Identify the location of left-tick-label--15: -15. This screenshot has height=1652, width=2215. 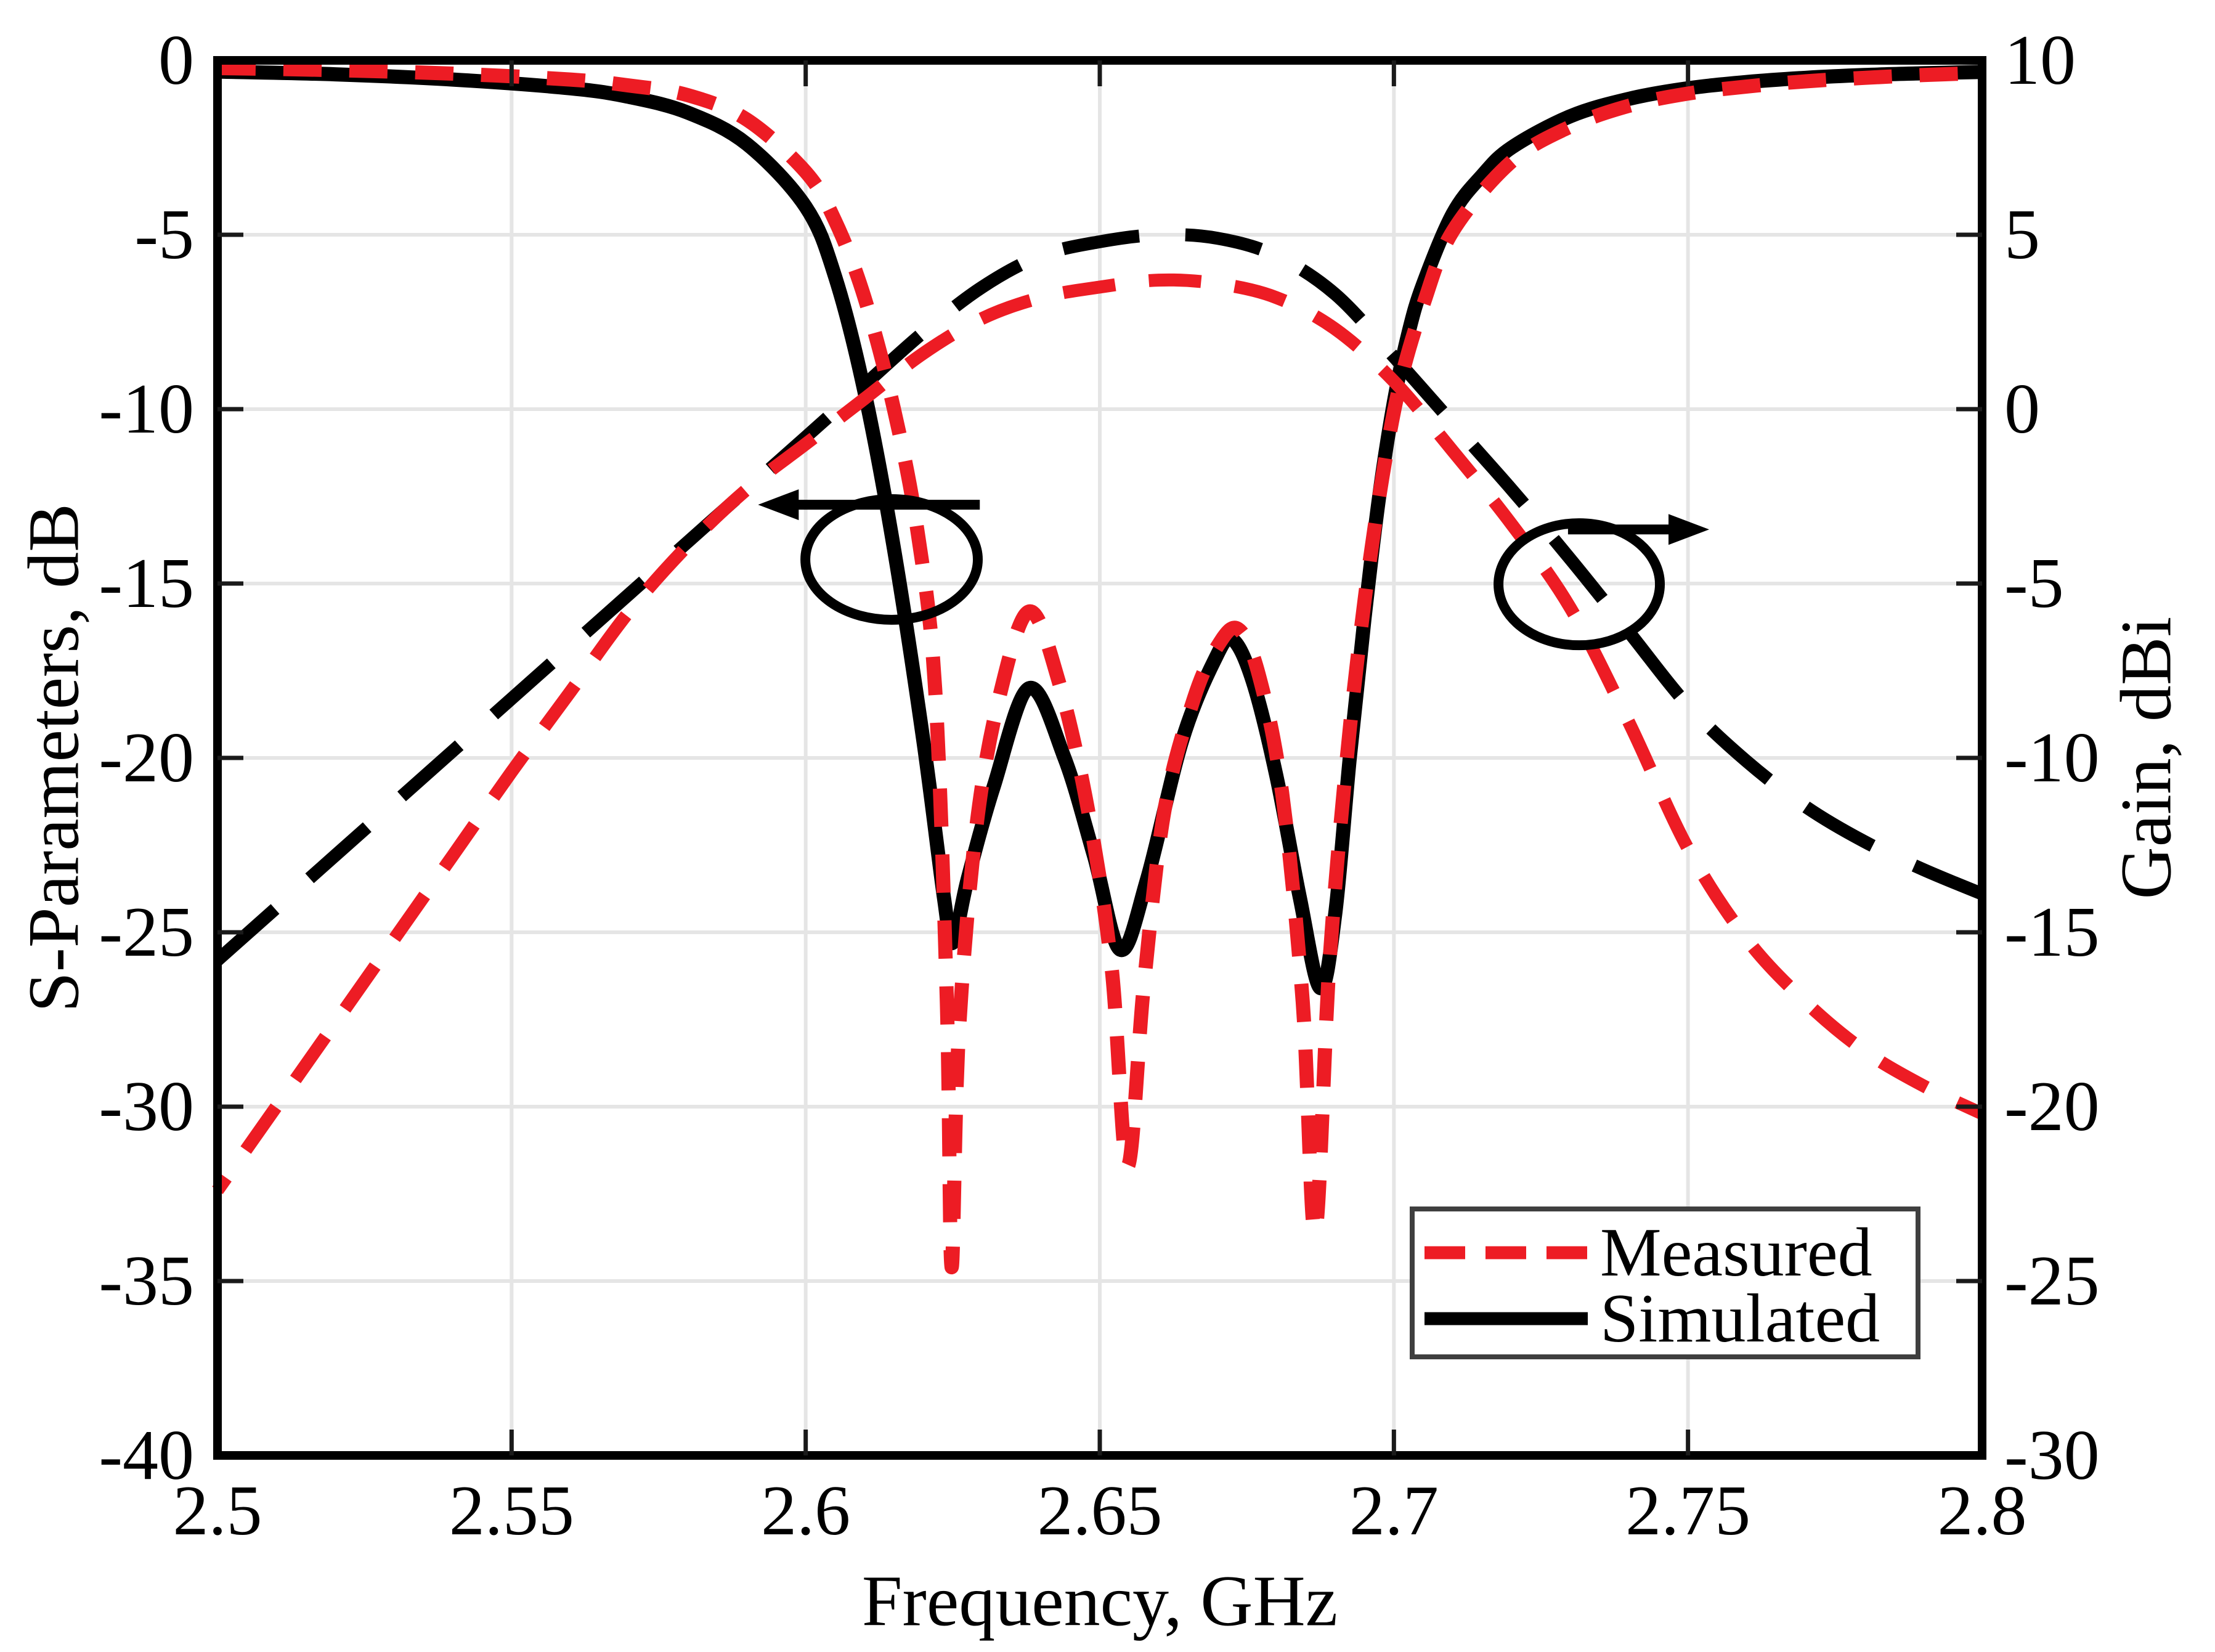
(147, 583).